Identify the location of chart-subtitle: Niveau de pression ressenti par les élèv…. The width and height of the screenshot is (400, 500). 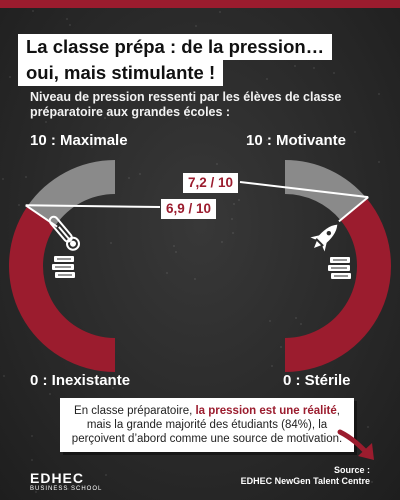
(186, 104).